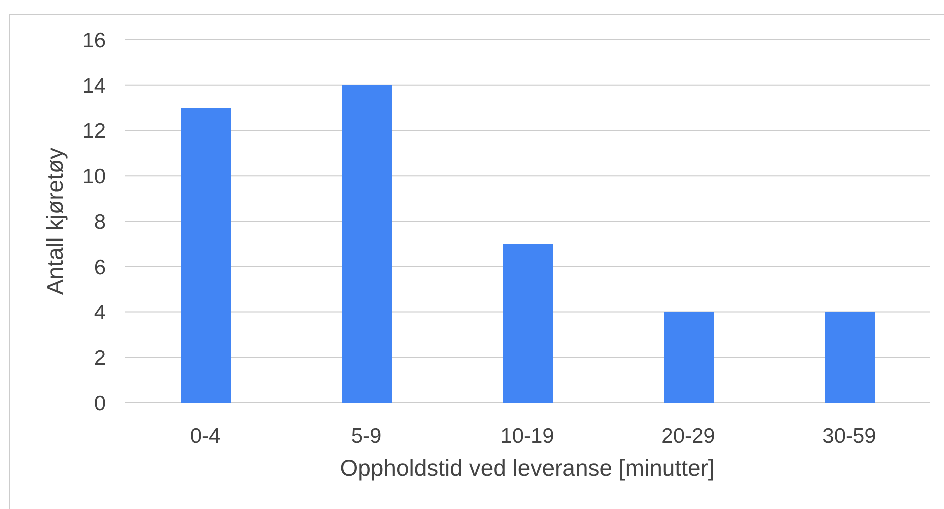 The width and height of the screenshot is (944, 509). Describe the element at coordinates (366, 436) in the screenshot. I see `x-tick-label: 5-9` at that location.